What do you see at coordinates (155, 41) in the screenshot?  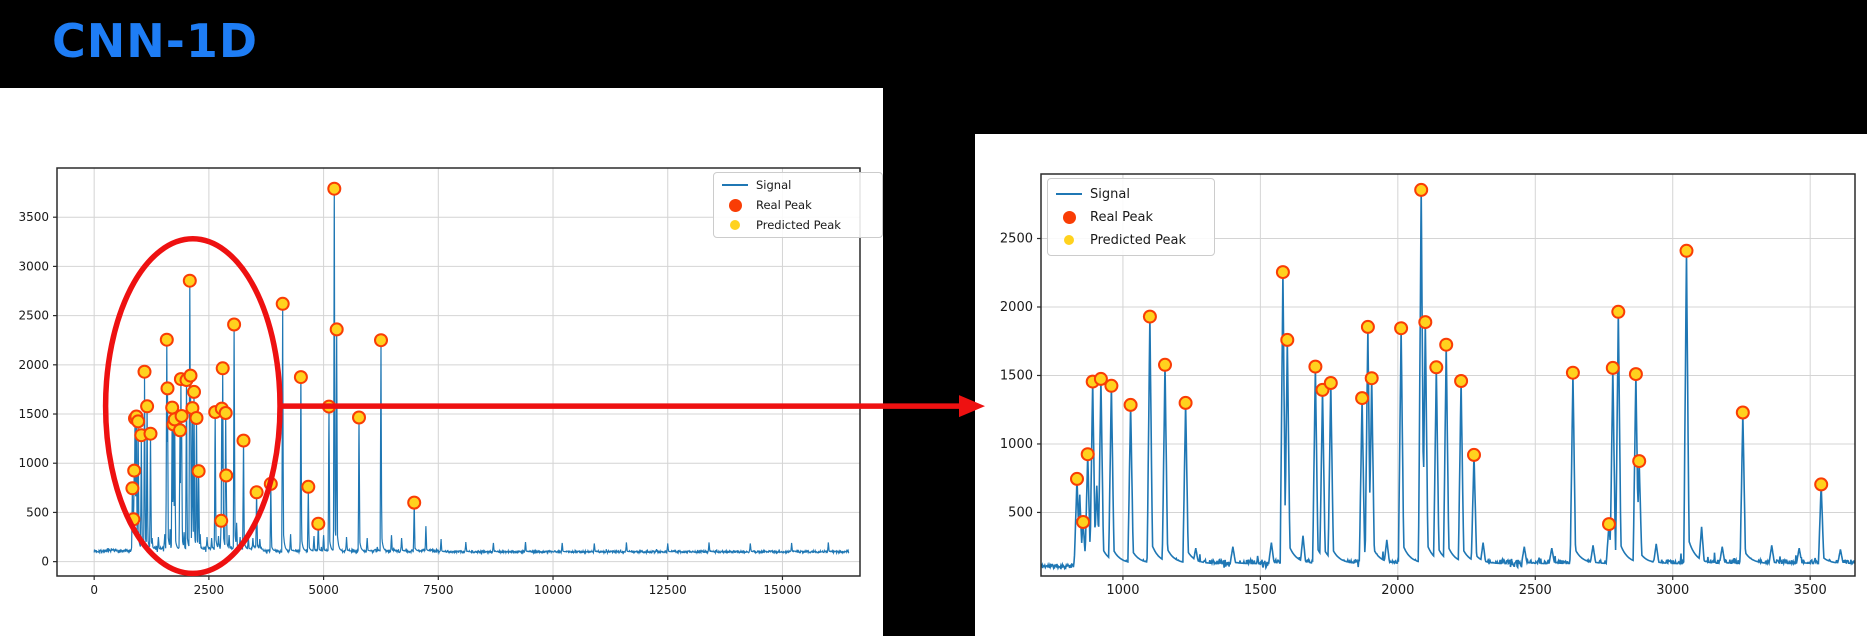 I see `page-title: CNN-1D` at bounding box center [155, 41].